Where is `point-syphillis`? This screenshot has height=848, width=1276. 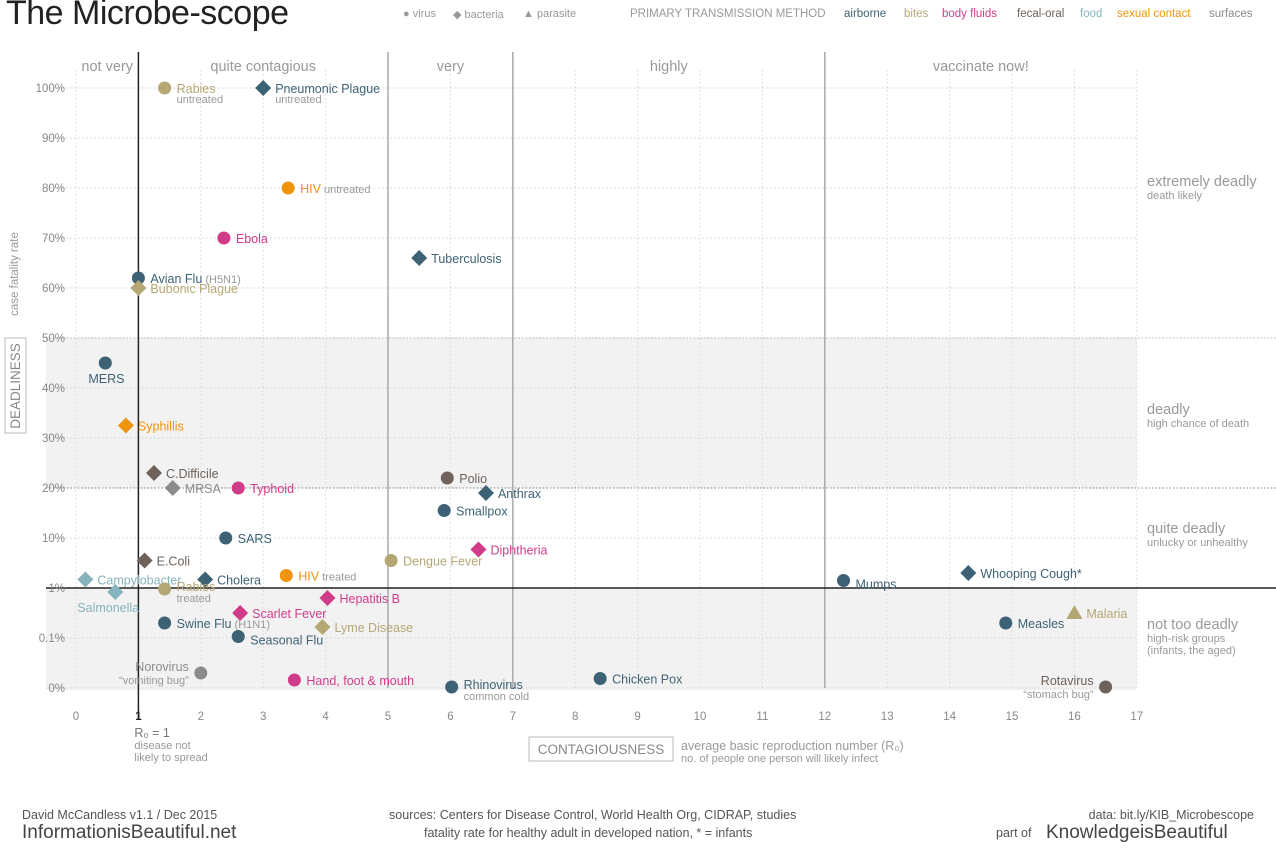 point-syphillis is located at coordinates (125, 425).